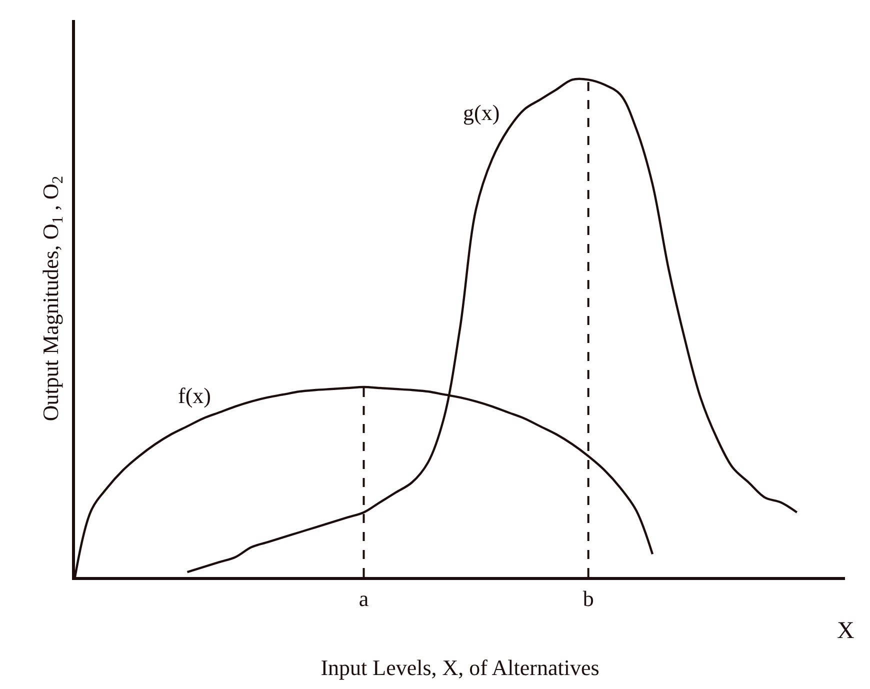  Describe the element at coordinates (194, 395) in the screenshot. I see `series-label: f(x)` at that location.